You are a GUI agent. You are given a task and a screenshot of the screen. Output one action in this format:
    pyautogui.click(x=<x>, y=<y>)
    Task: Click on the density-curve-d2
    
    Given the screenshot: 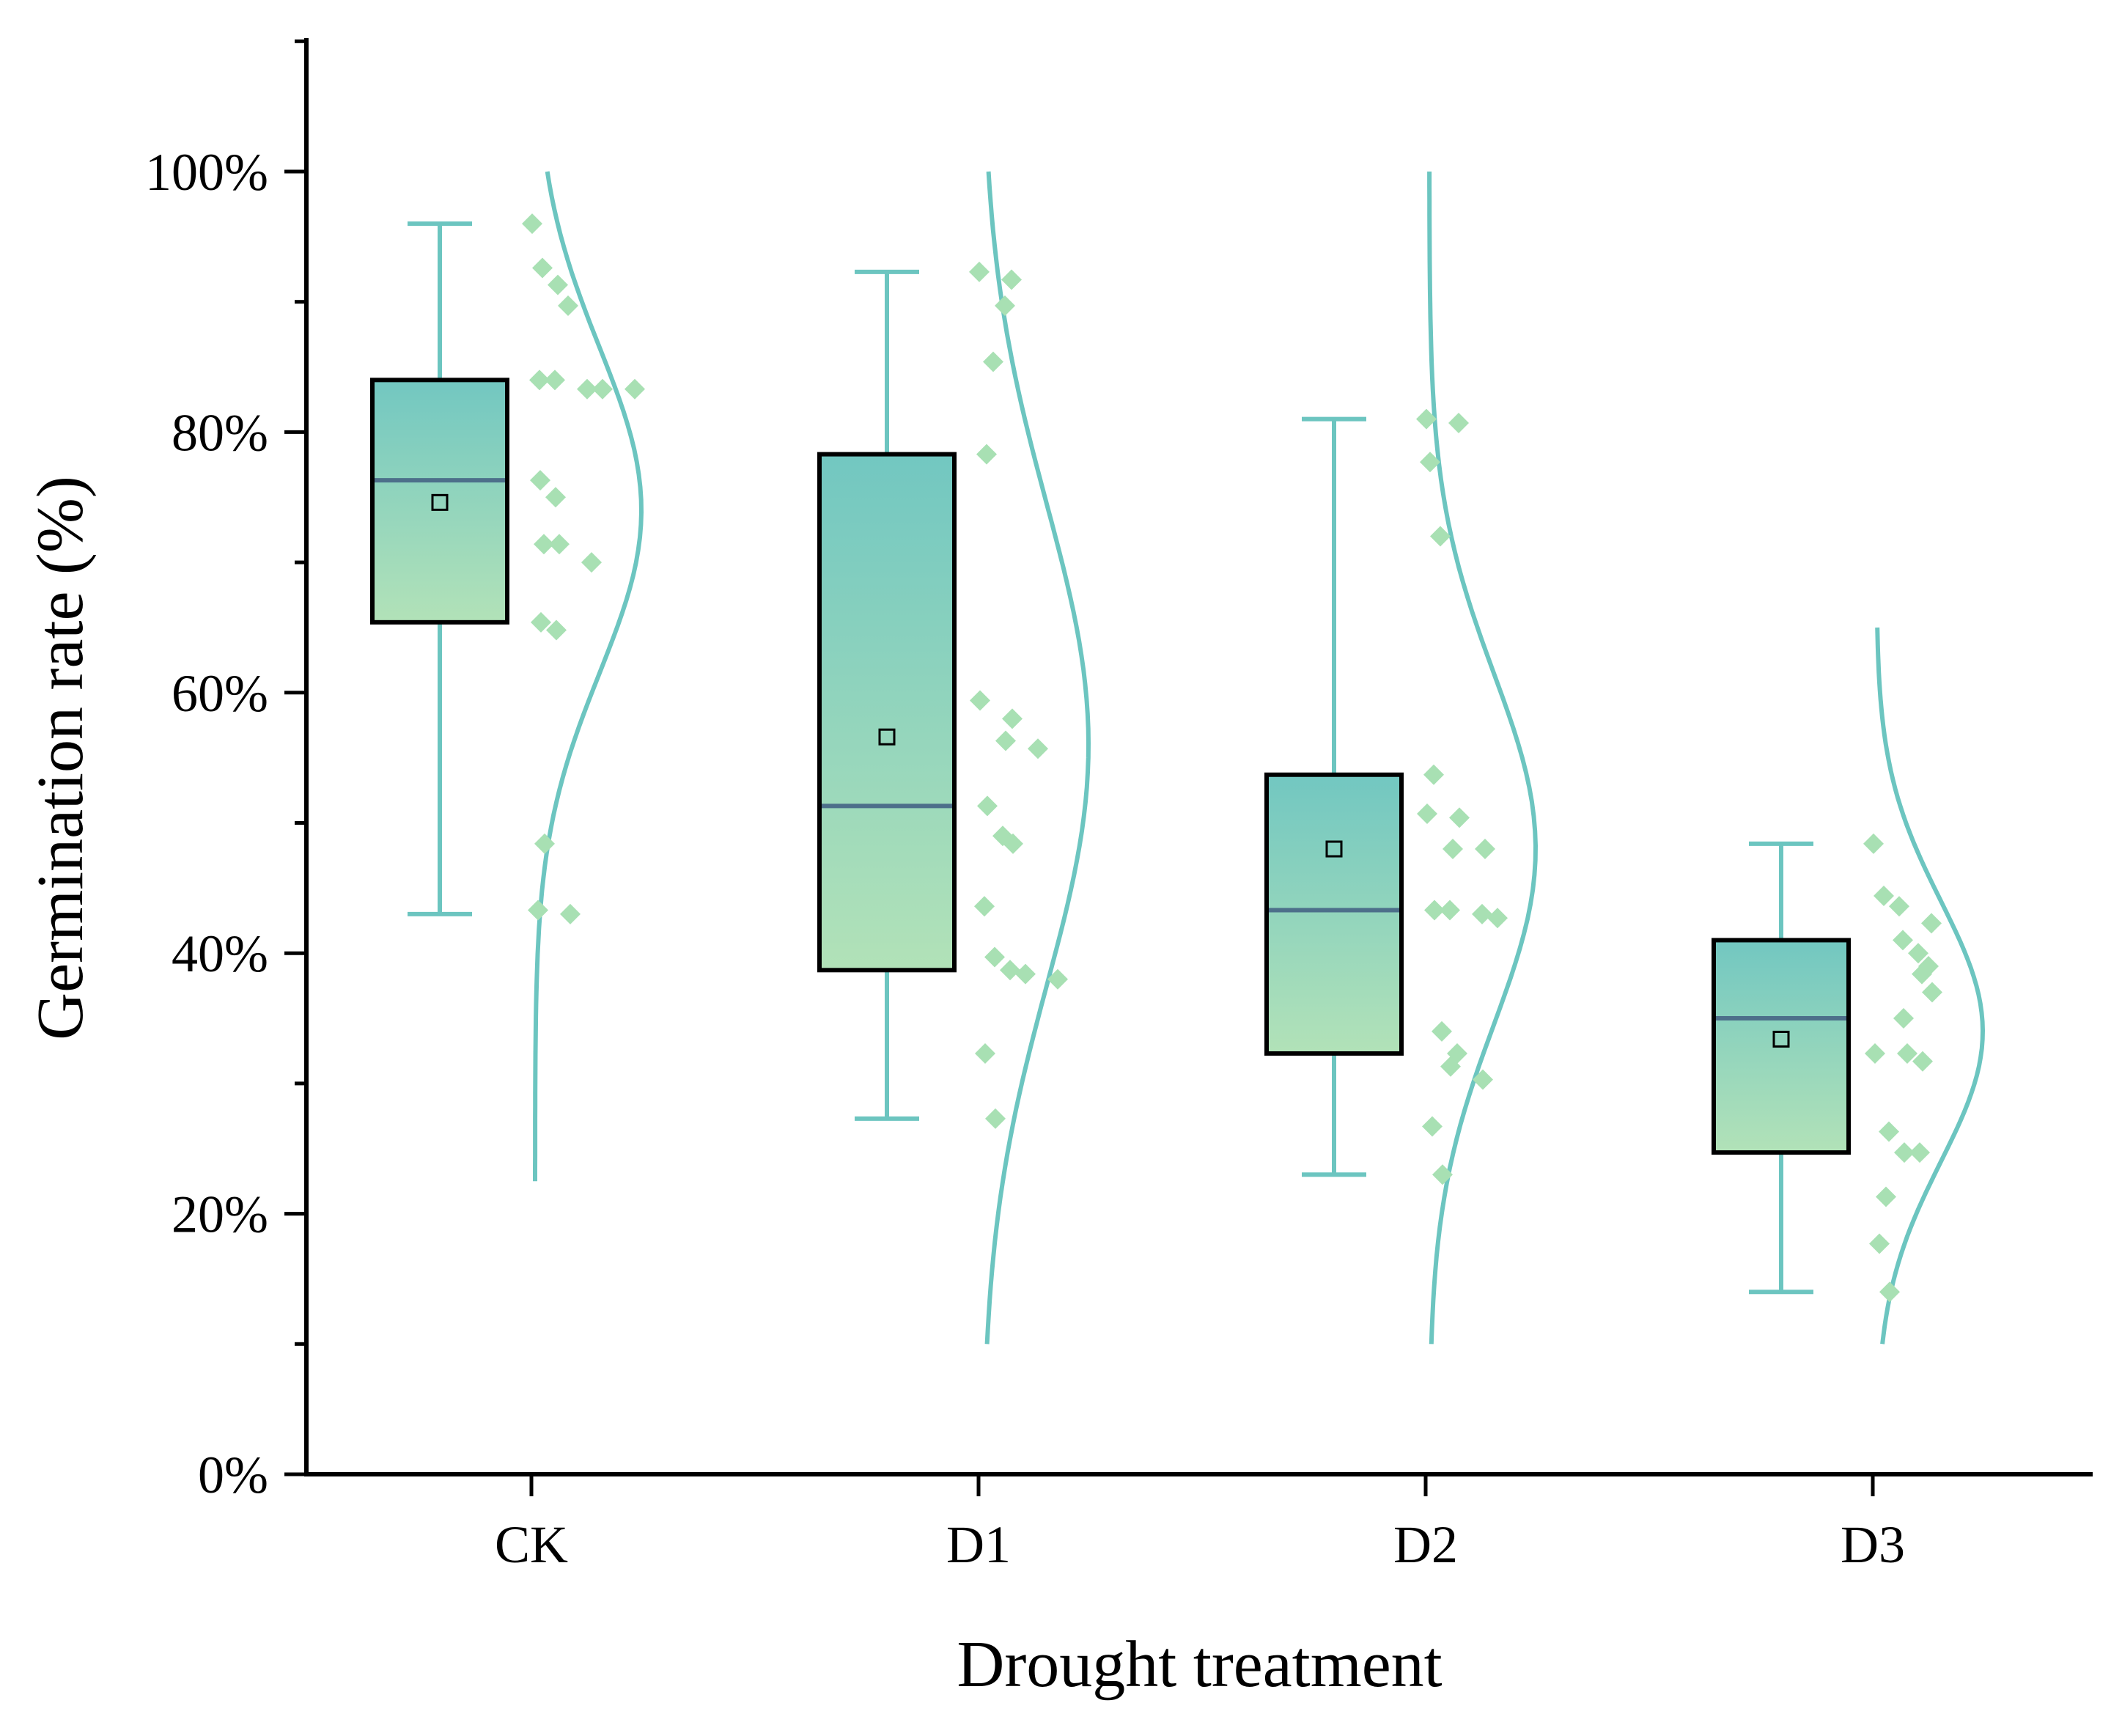 What is the action you would take?
    pyautogui.click(x=1483, y=758)
    